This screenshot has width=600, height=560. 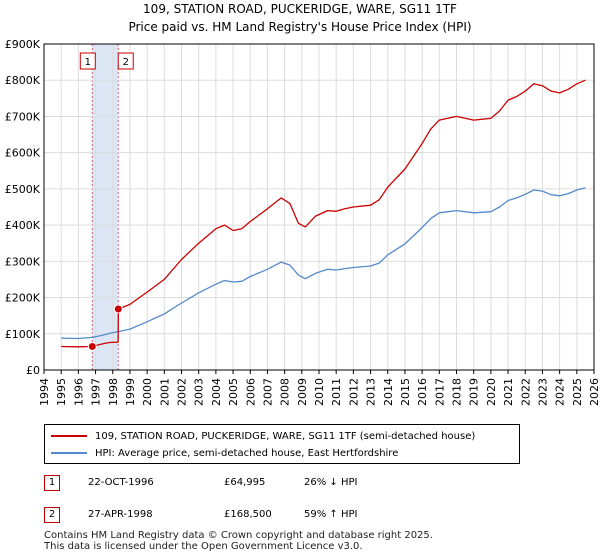 I want to click on transaction-hpi-diff: 26% ↓ HPI, so click(x=331, y=482).